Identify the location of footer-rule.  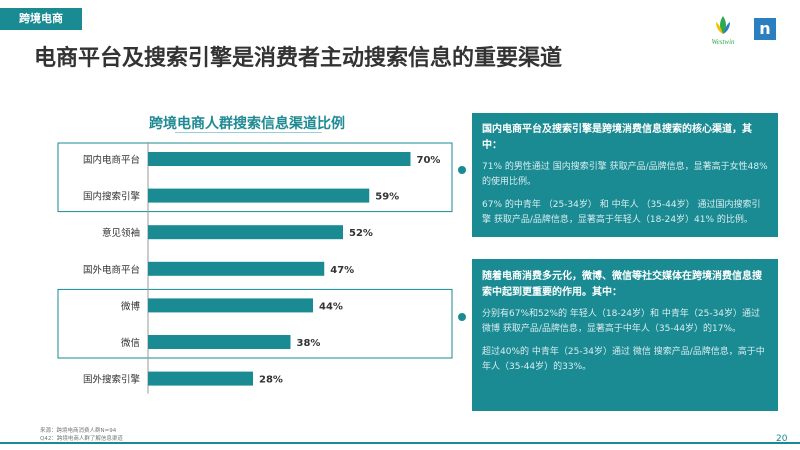
(400, 443).